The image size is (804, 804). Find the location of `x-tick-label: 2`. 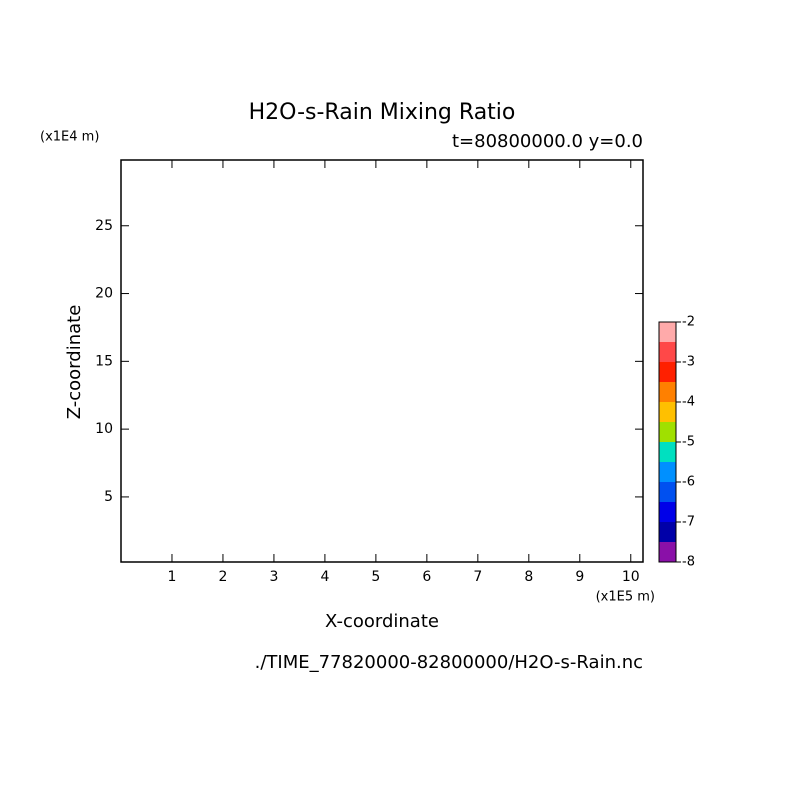

x-tick-label: 2 is located at coordinates (222, 577).